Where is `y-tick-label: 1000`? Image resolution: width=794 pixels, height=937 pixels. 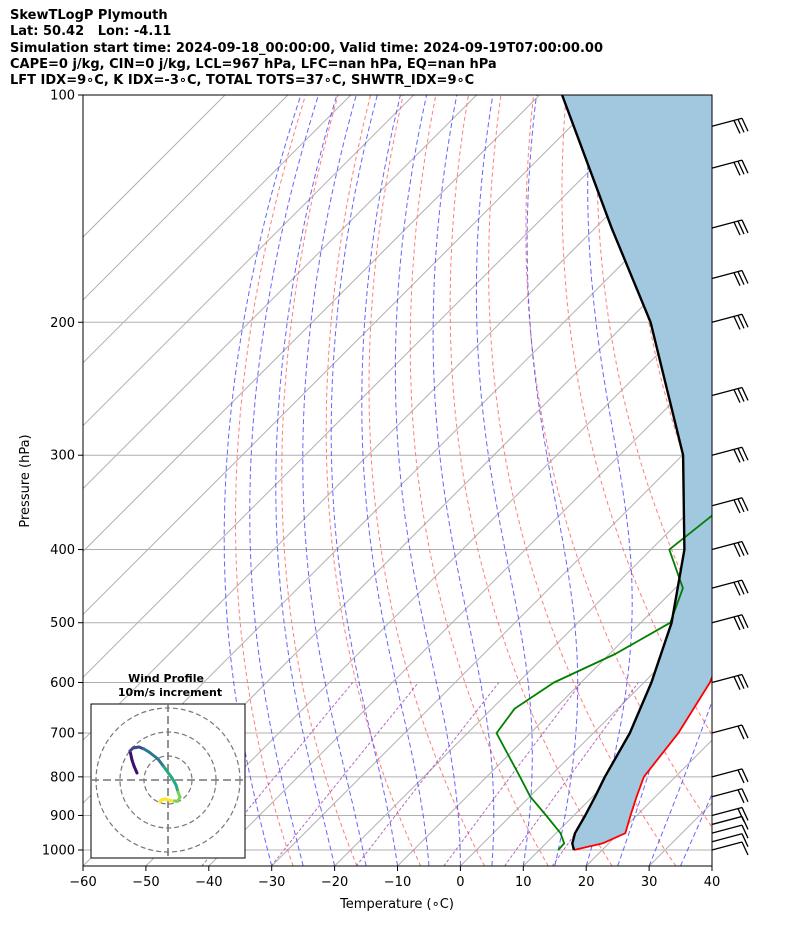
y-tick-label: 1000 is located at coordinates (58, 851).